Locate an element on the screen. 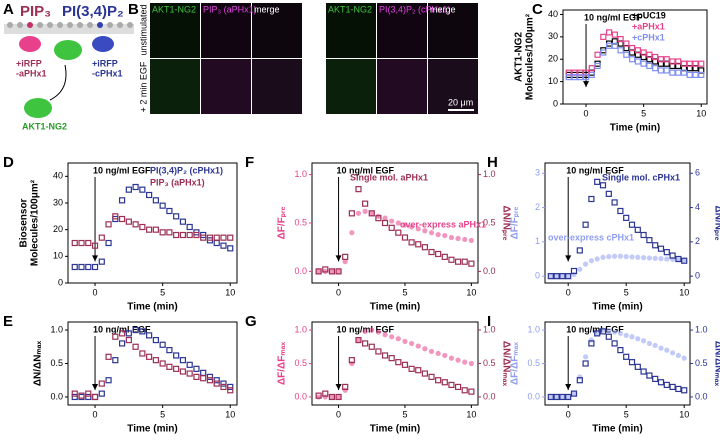 The width and height of the screenshot is (720, 444). row-label: + 2 min EGF is located at coordinates (143, 86).